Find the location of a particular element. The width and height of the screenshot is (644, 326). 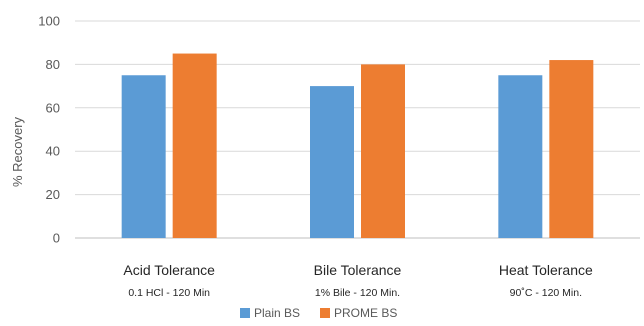

y-tick-label: 0 is located at coordinates (56, 238).